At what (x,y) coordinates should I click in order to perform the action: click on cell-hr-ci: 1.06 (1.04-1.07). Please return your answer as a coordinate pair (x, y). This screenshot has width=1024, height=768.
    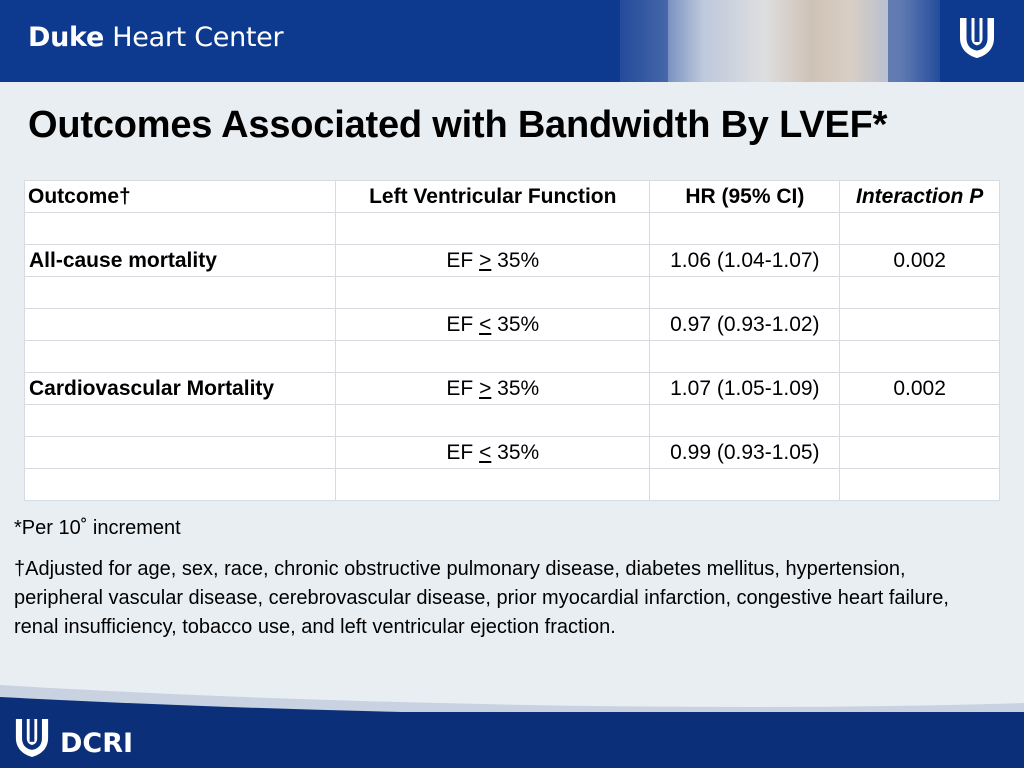
    Looking at the image, I should click on (745, 260).